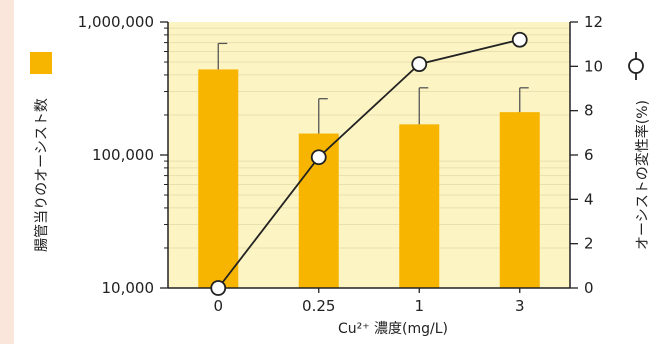 The image size is (659, 344). Describe the element at coordinates (41, 63) in the screenshot. I see `legend-bar-swatch` at that location.